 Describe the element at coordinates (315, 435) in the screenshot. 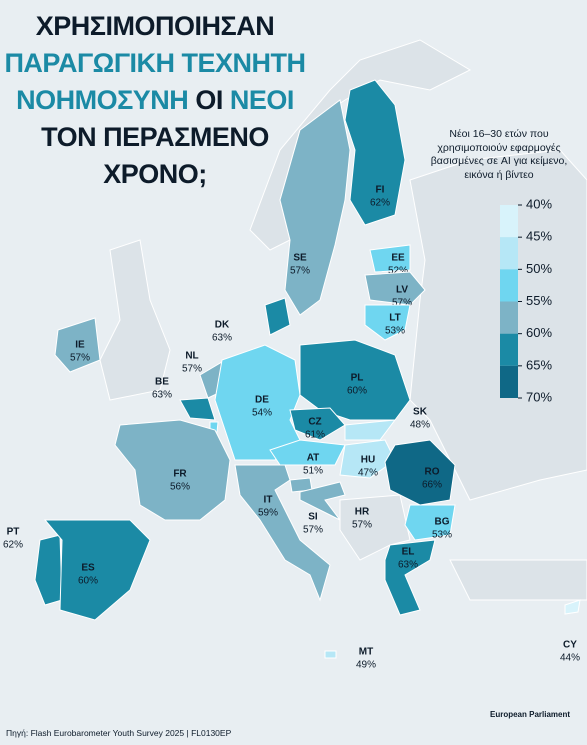

I see `country-value: 61%` at that location.